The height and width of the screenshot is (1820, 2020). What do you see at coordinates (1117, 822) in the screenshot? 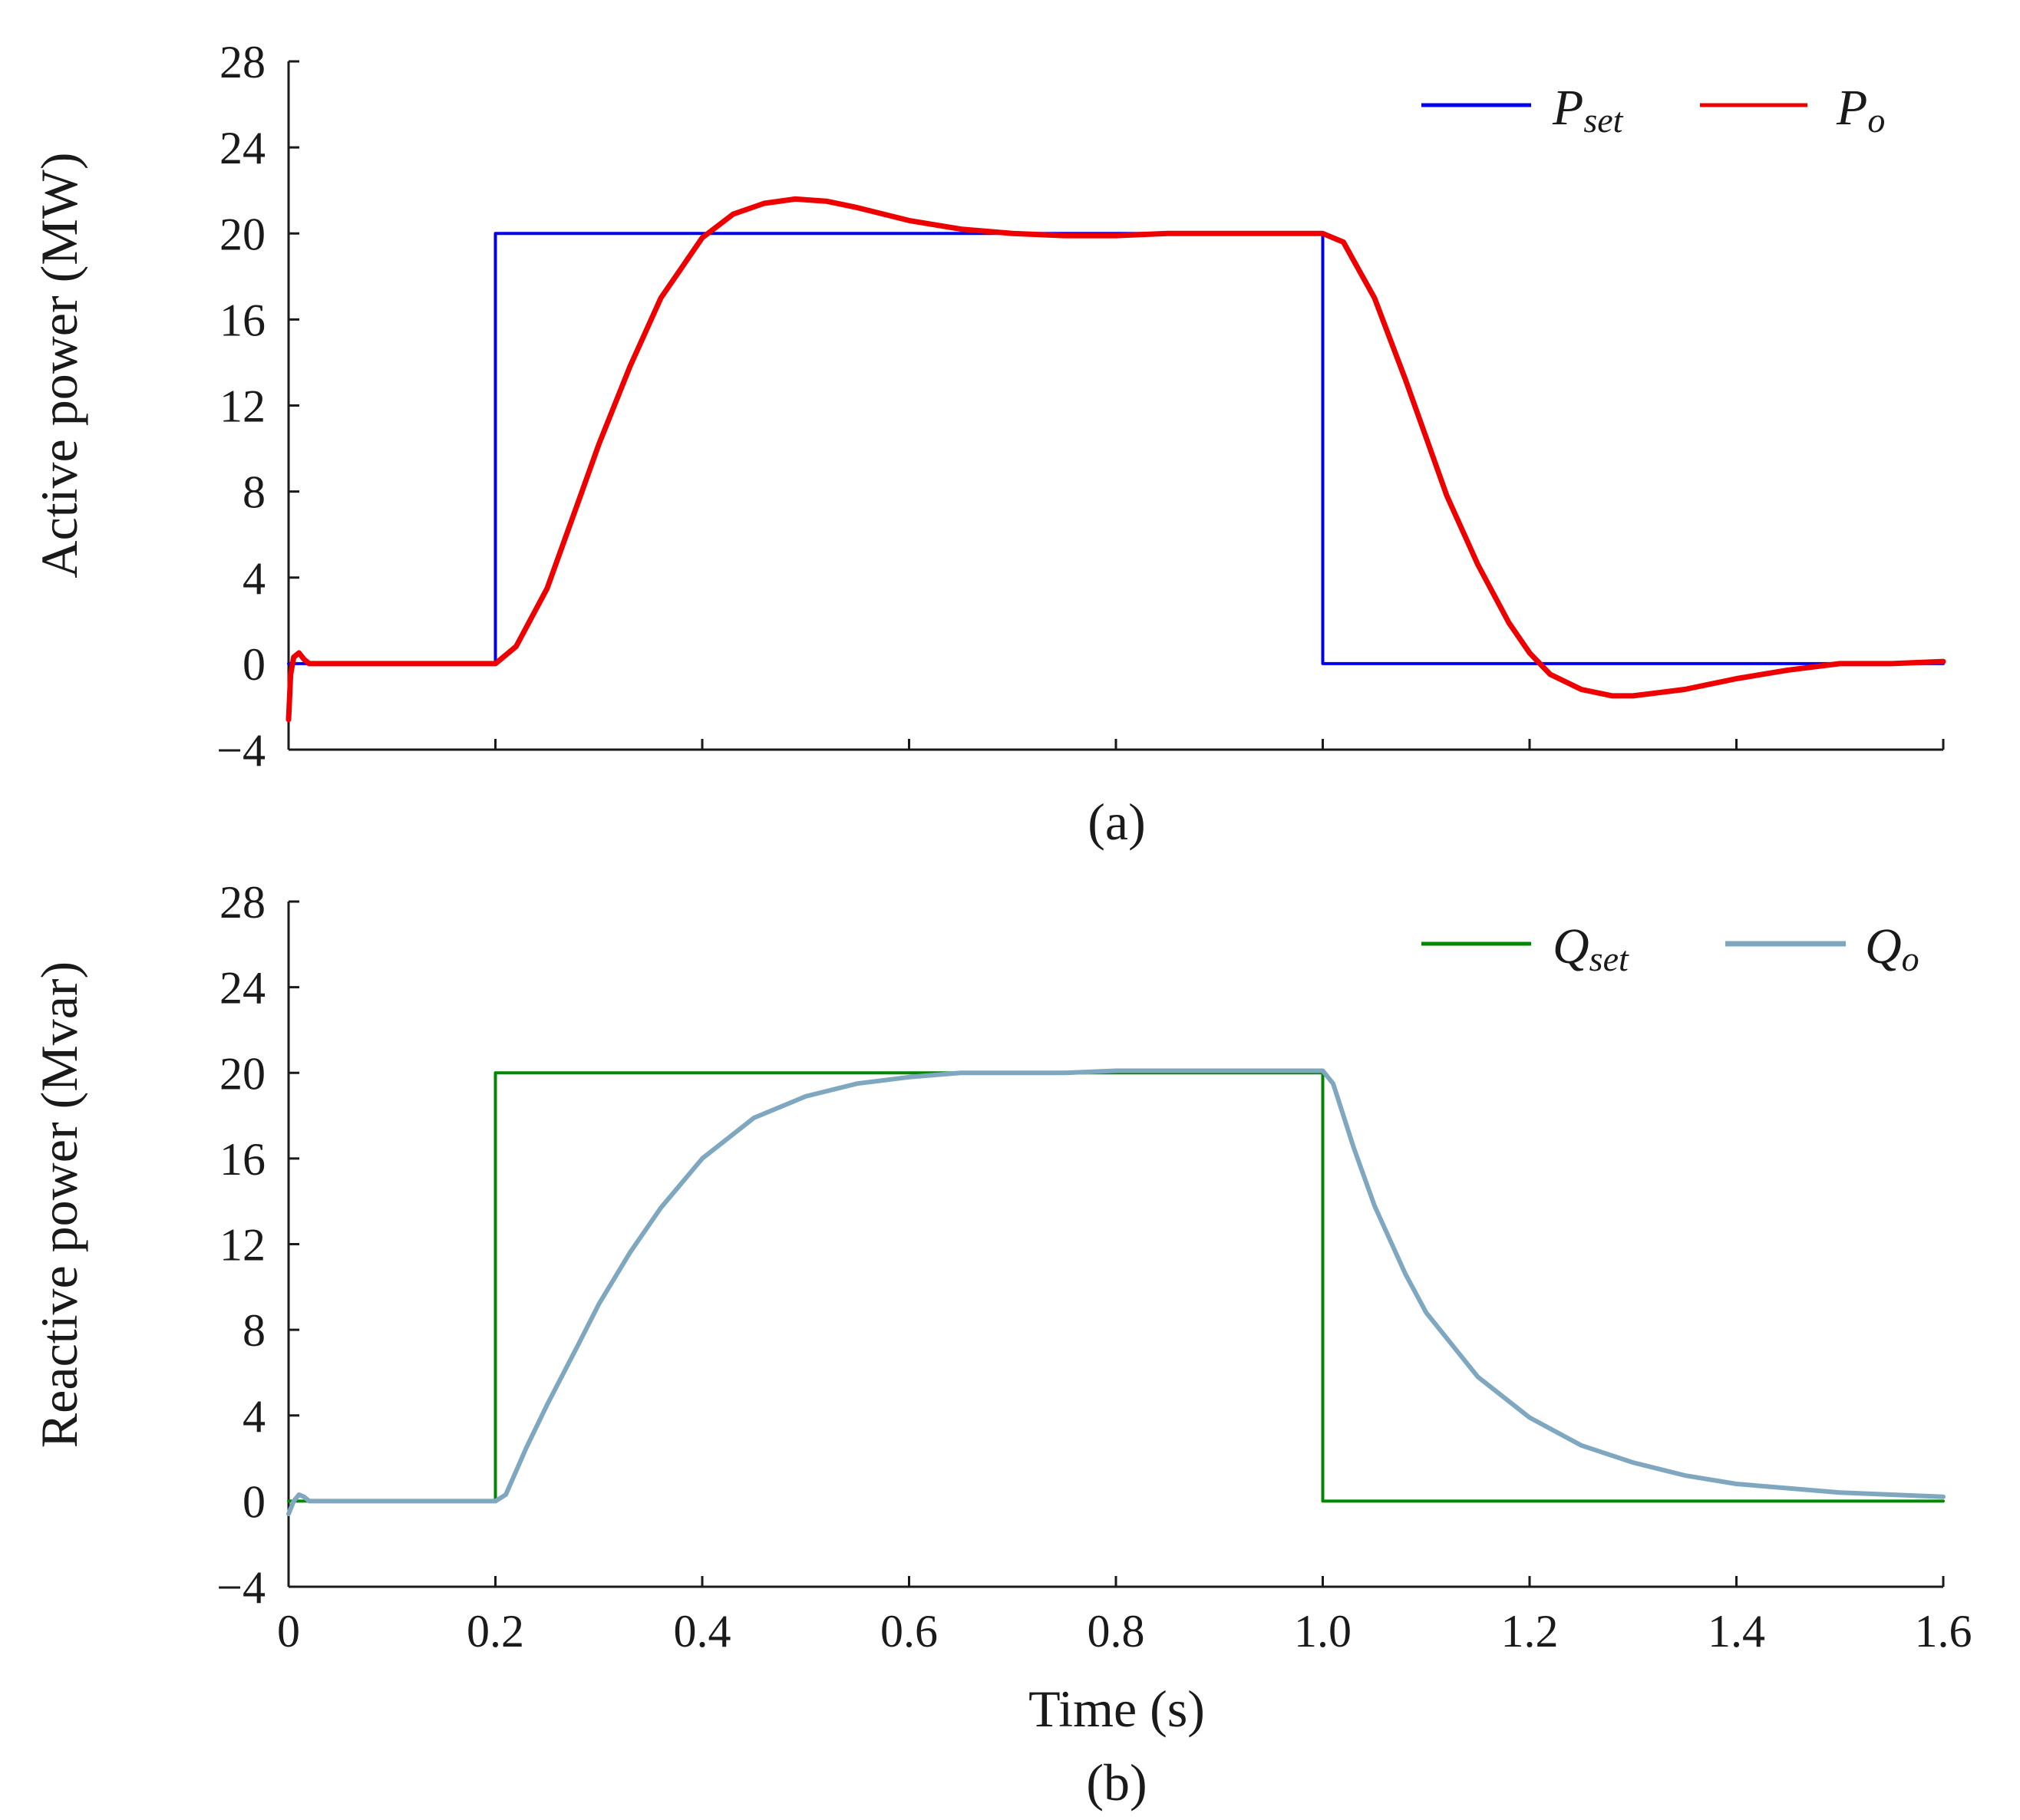
I see `panel-label-a: (a)` at bounding box center [1117, 822].